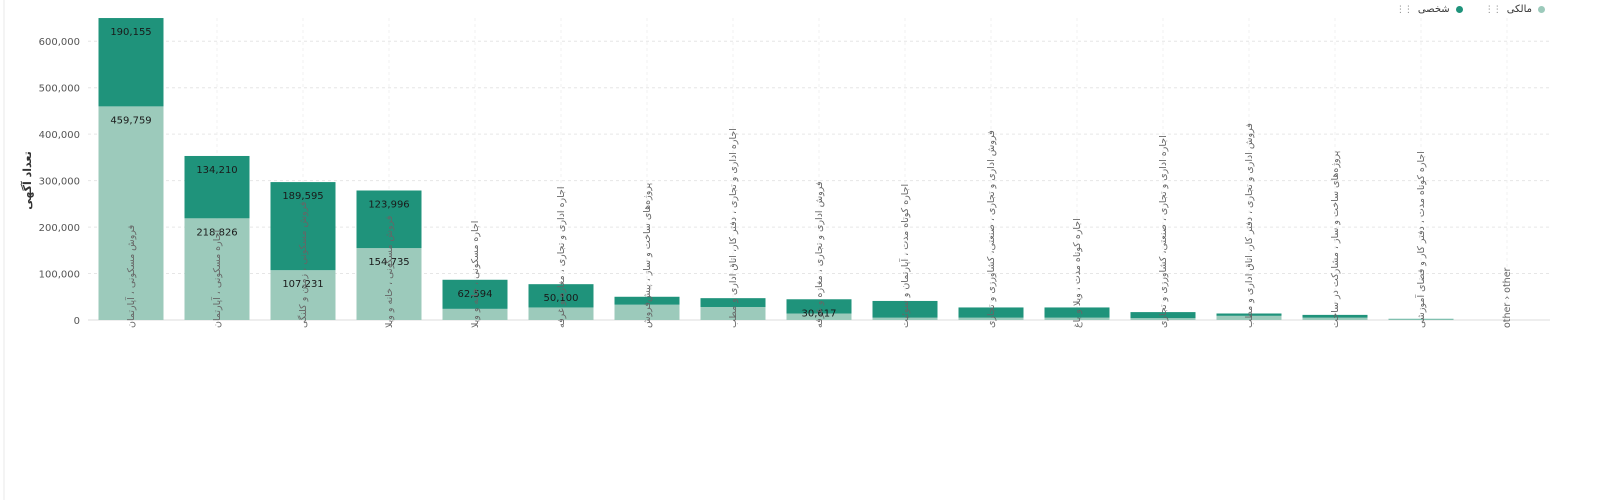  Describe the element at coordinates (216, 170) in the screenshot. I see `data-label: 134,210` at that location.